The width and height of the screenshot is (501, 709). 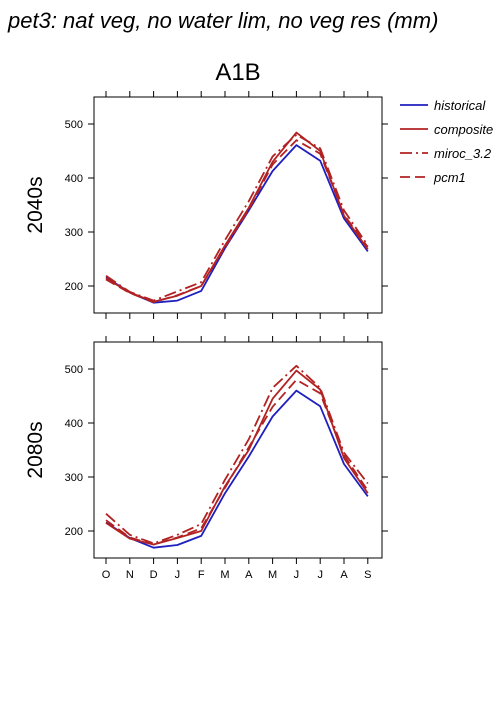 I want to click on x-tick-label: F, so click(x=201, y=575).